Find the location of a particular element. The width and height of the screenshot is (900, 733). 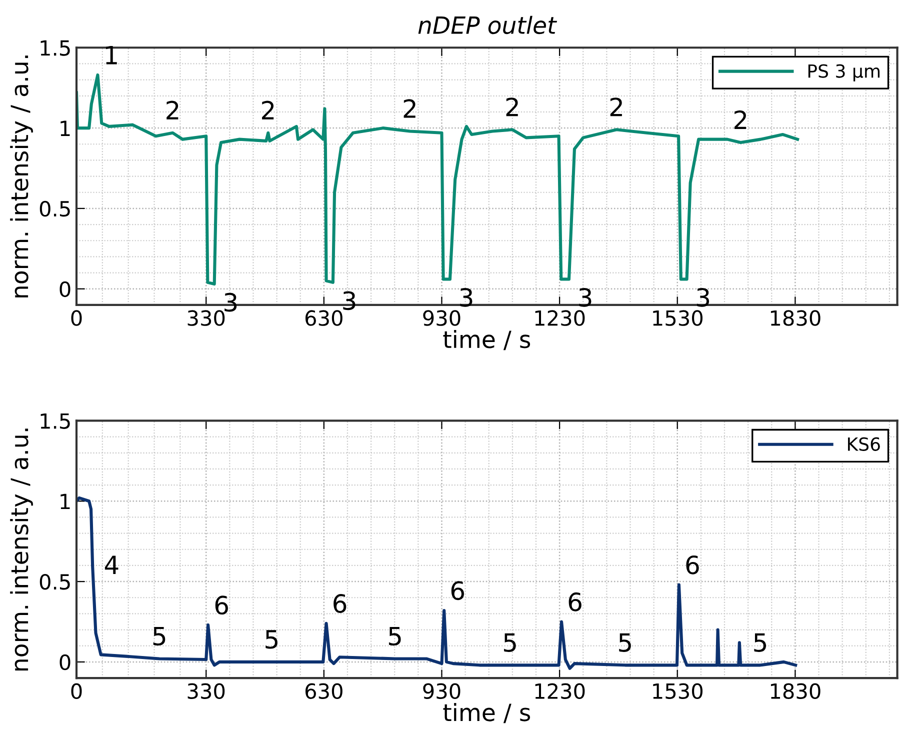

legend-label: PS 3 µm is located at coordinates (844, 73).